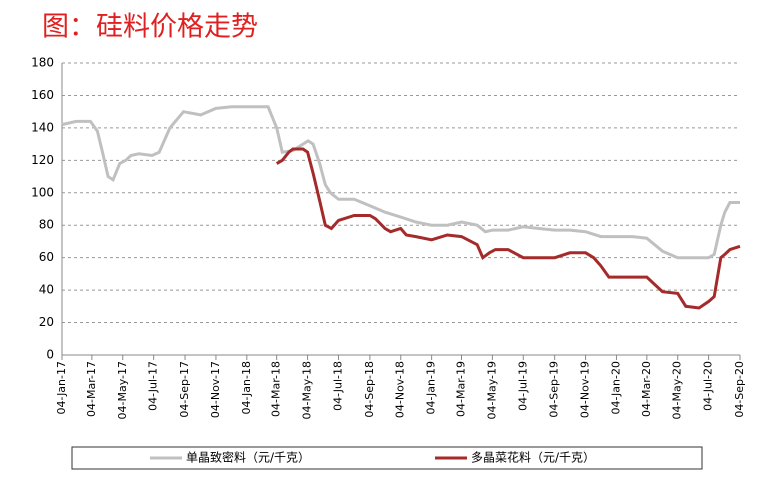 The image size is (766, 477). What do you see at coordinates (337, 386) in the screenshot?
I see `x-tick-label: 04-Jul-18` at bounding box center [337, 386].